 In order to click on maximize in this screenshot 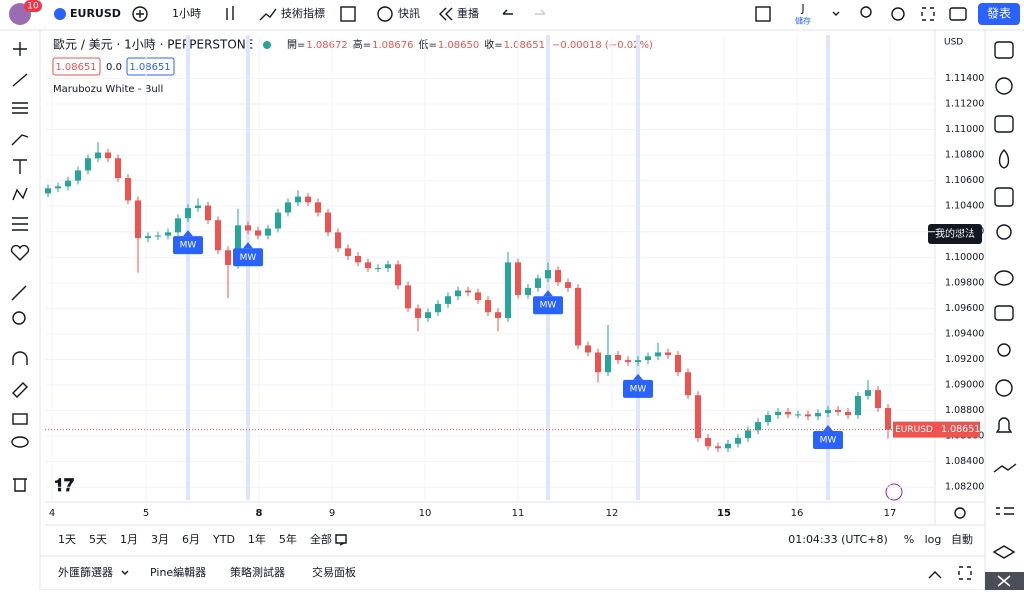, I will do `click(935, 575)`.